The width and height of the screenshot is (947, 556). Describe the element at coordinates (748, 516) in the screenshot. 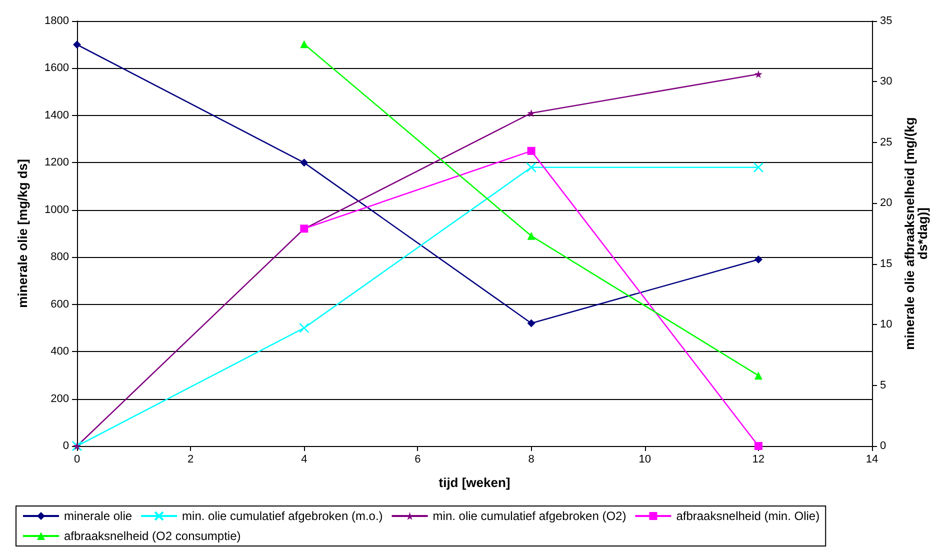

I see `legend-label: afbraaksnelheid (min. Olie)` at that location.